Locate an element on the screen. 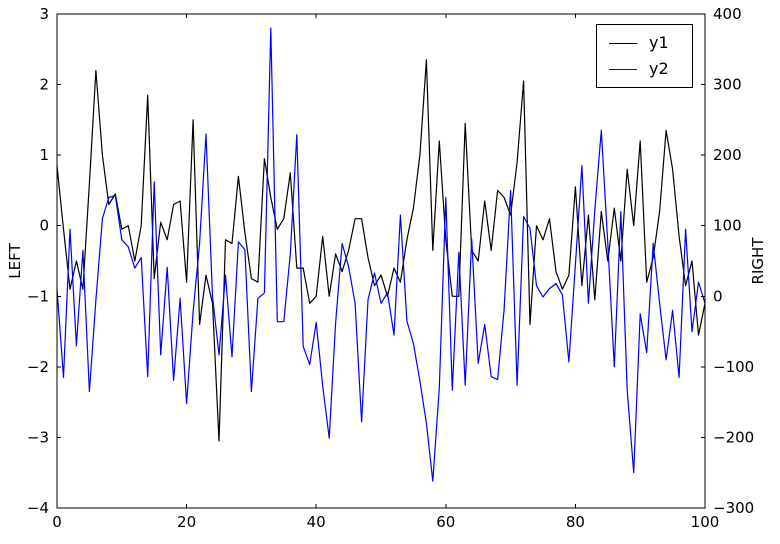 This screenshot has height=544, width=780. left-tick-label: −2 is located at coordinates (38, 367).